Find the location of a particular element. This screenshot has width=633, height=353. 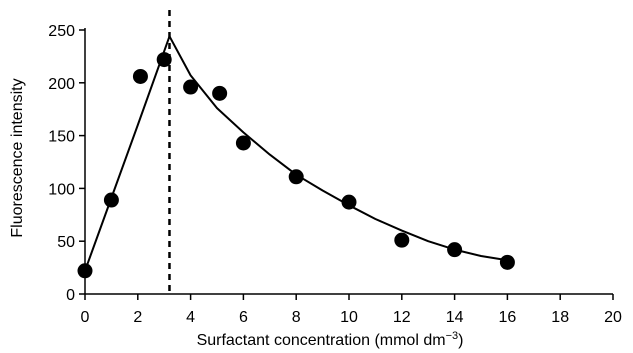

x-tick-label: 18 is located at coordinates (560, 317).